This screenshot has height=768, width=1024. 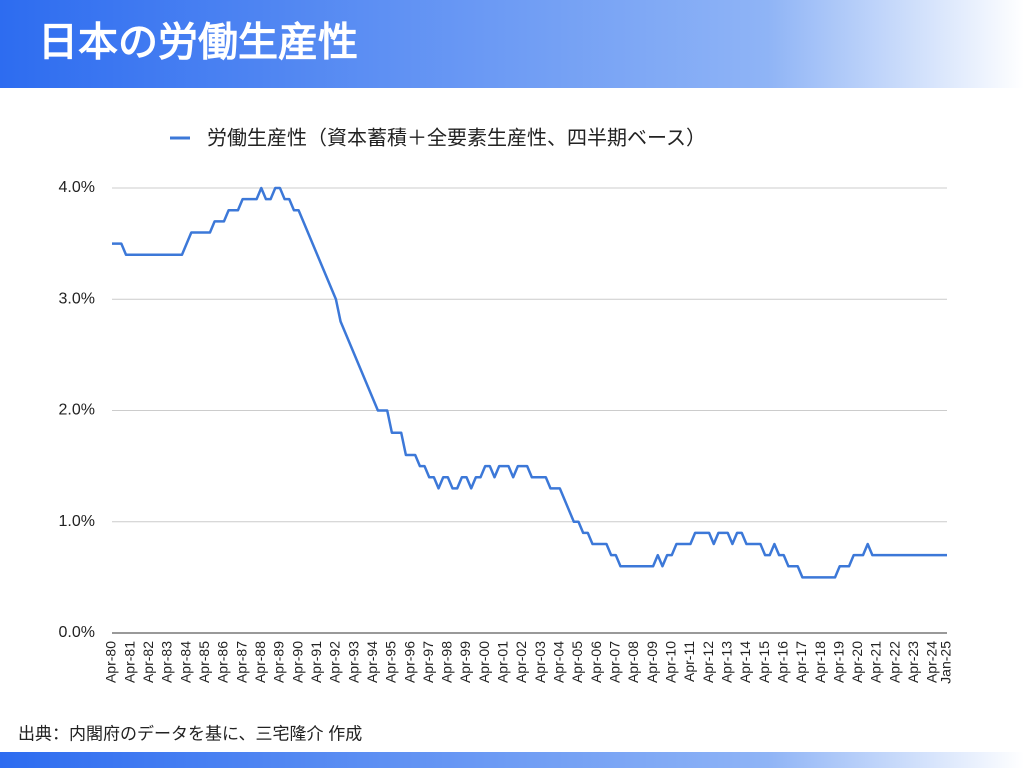 I want to click on x-tick-label: Apr-17, so click(x=801, y=662).